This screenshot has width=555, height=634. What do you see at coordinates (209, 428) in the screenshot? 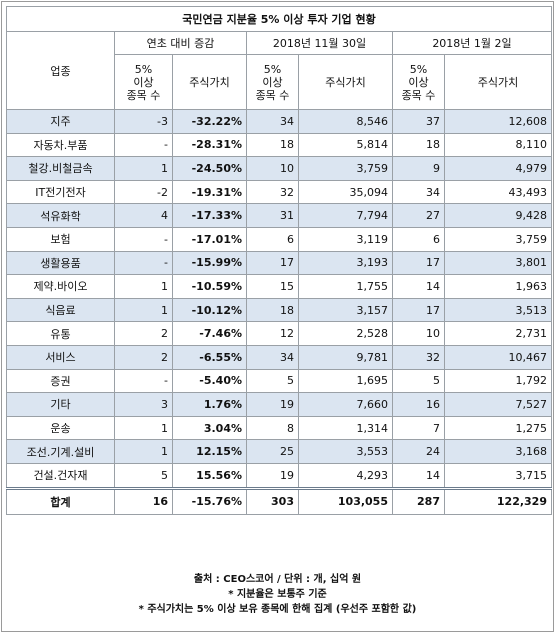
I see `change-pct-cell: 3.04%` at bounding box center [209, 428].